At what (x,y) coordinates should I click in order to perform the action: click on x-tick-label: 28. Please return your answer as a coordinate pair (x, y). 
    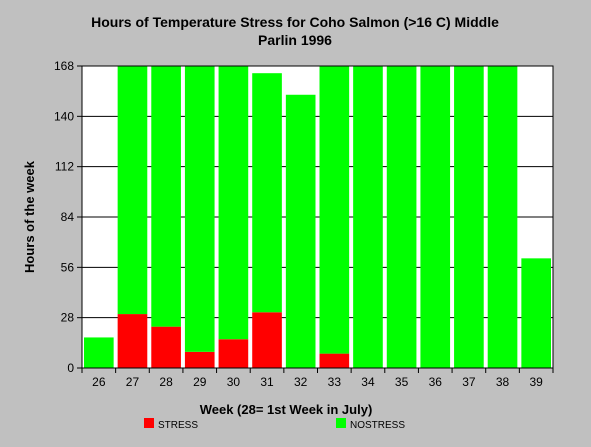
    Looking at the image, I should click on (166, 382).